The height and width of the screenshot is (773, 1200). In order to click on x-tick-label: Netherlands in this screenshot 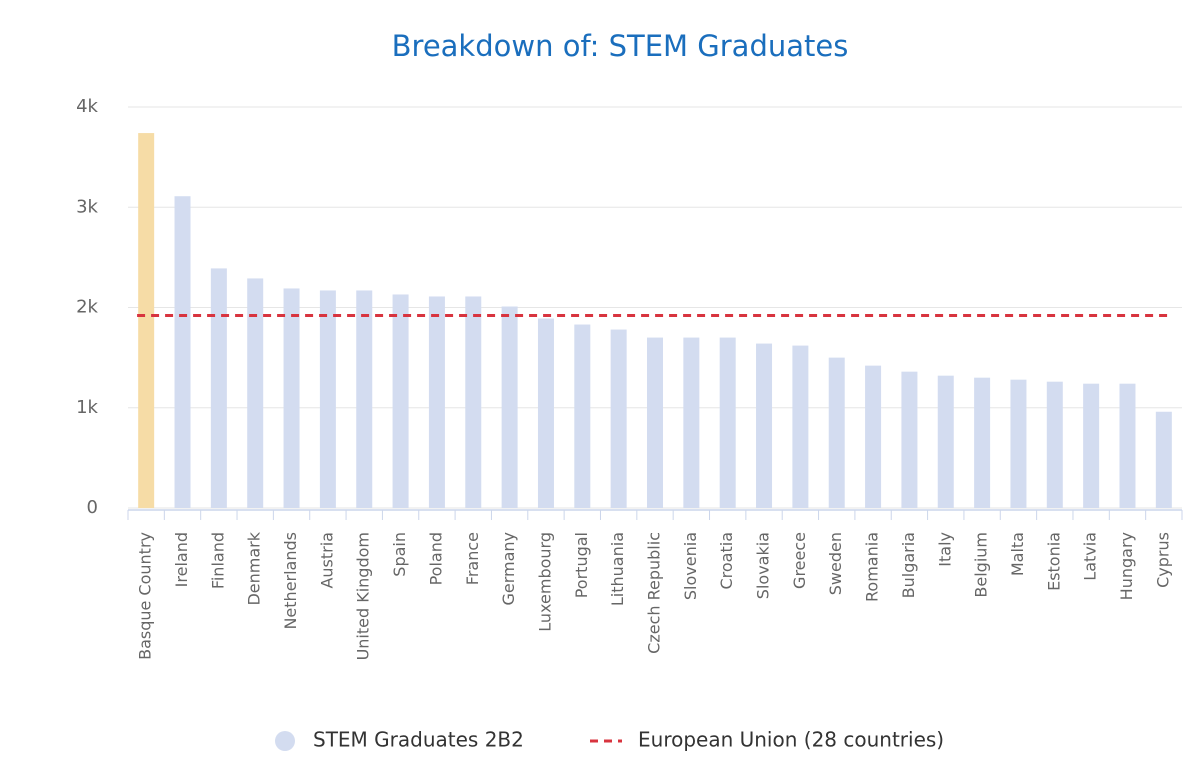, I will do `click(290, 581)`.